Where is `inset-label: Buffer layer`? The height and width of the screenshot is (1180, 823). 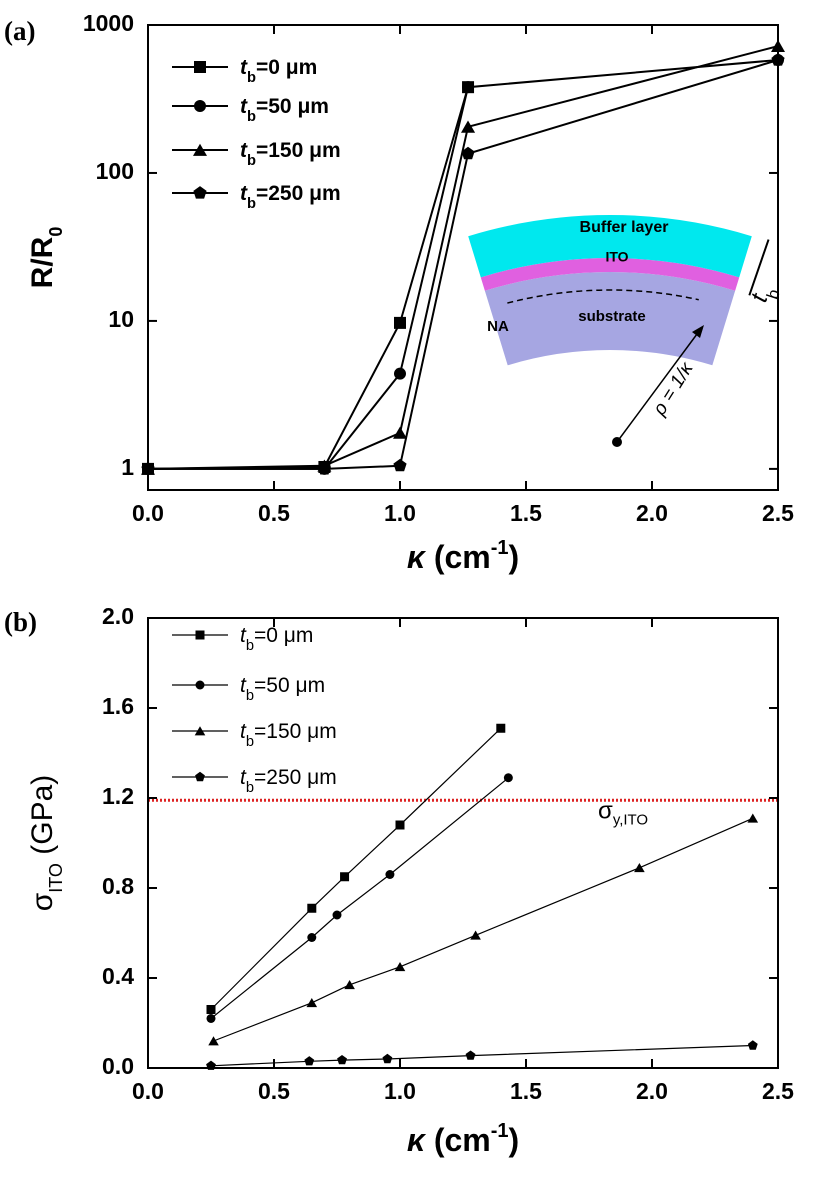 inset-label: Buffer layer is located at coordinates (624, 227).